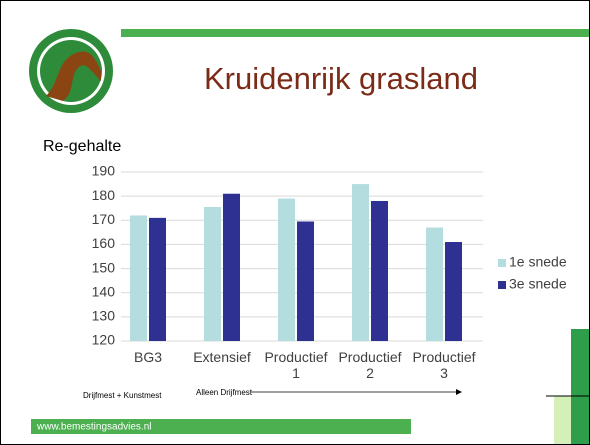 The height and width of the screenshot is (445, 590). I want to click on annotation: Drijfmest + Kunstmest, so click(122, 395).